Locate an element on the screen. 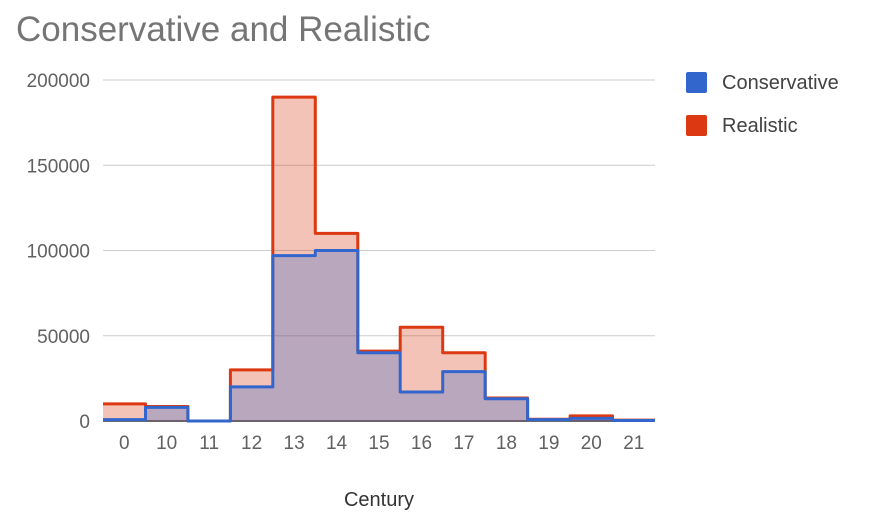 This screenshot has width=869, height=529. legend-swatch-realistic is located at coordinates (696, 125).